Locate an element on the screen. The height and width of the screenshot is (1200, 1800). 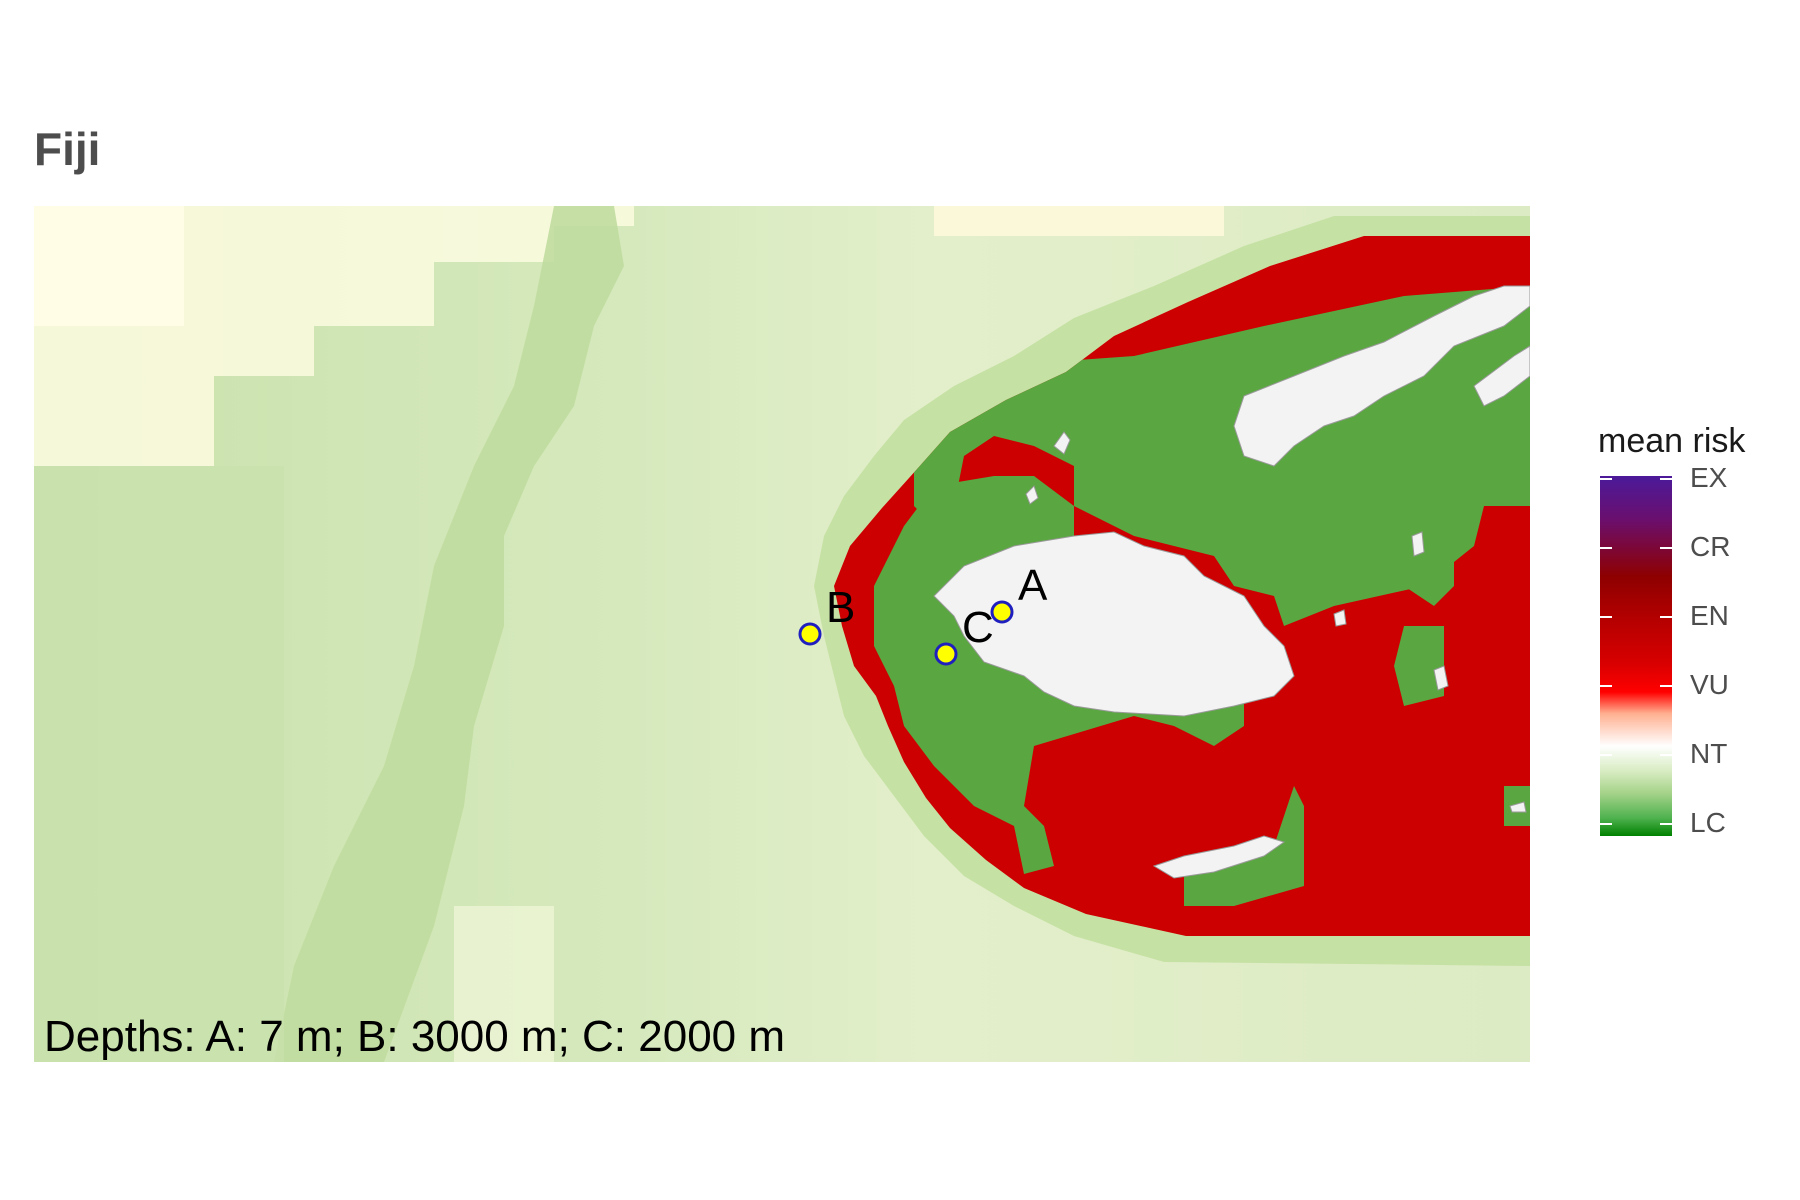
site-marker-a: A is located at coordinates (1019, 592).